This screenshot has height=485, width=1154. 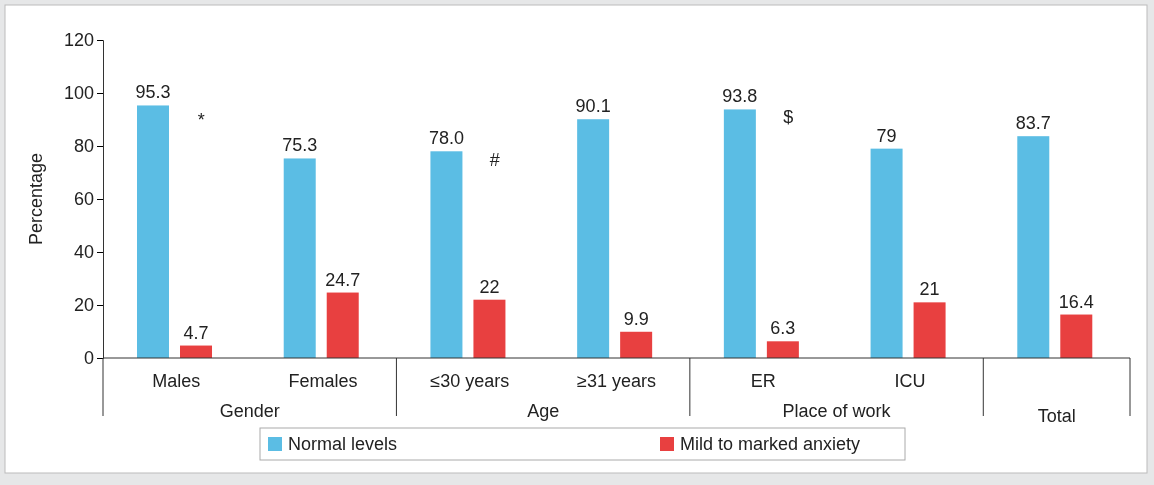 What do you see at coordinates (593, 106) in the screenshot?
I see `data-label: 90.1` at bounding box center [593, 106].